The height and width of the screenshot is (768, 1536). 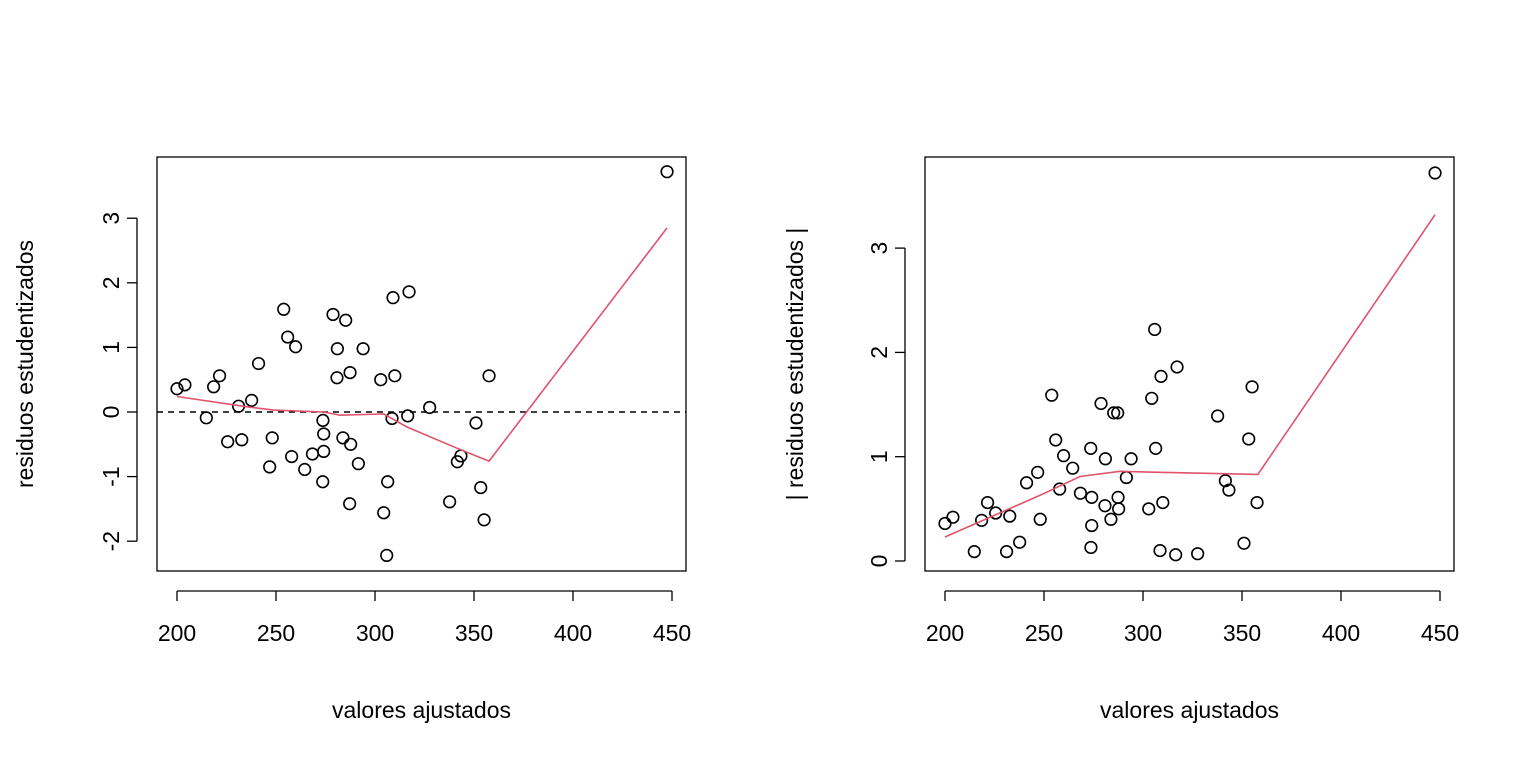 I want to click on y-tick-label: -1, so click(x=111, y=476).